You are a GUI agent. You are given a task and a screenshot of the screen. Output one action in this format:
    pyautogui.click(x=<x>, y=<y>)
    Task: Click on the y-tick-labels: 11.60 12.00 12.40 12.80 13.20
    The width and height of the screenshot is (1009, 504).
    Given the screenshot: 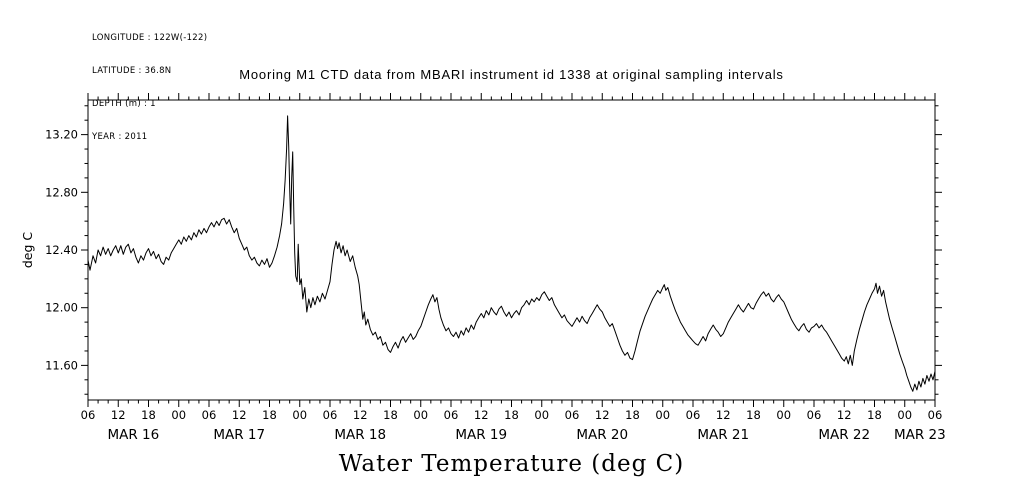 What is the action you would take?
    pyautogui.click(x=61, y=250)
    